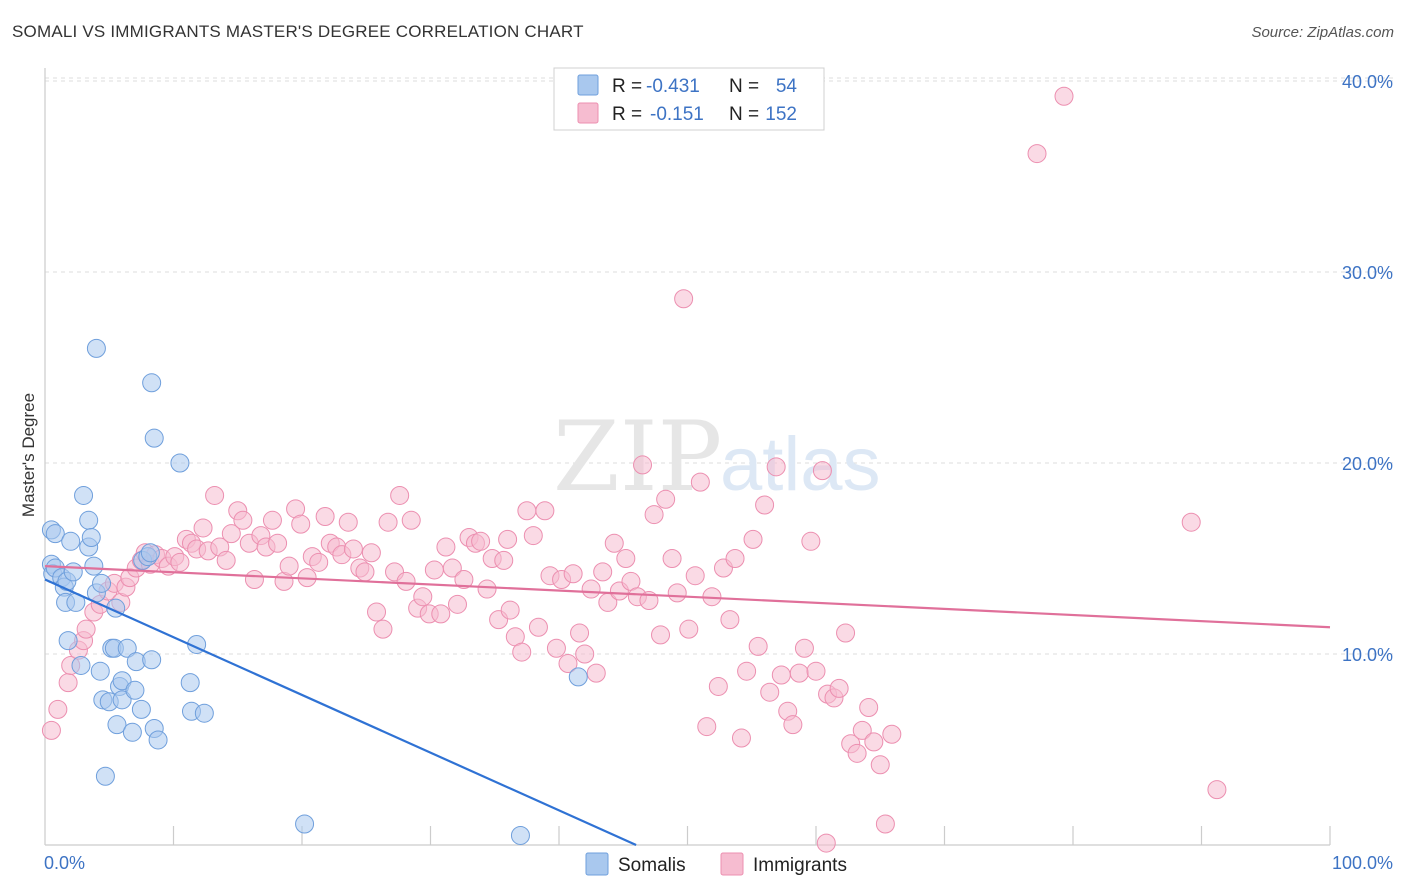 The height and width of the screenshot is (892, 1406). Describe the element at coordinates (787, 86) in the screenshot. I see `legend-n-value: 54` at that location.